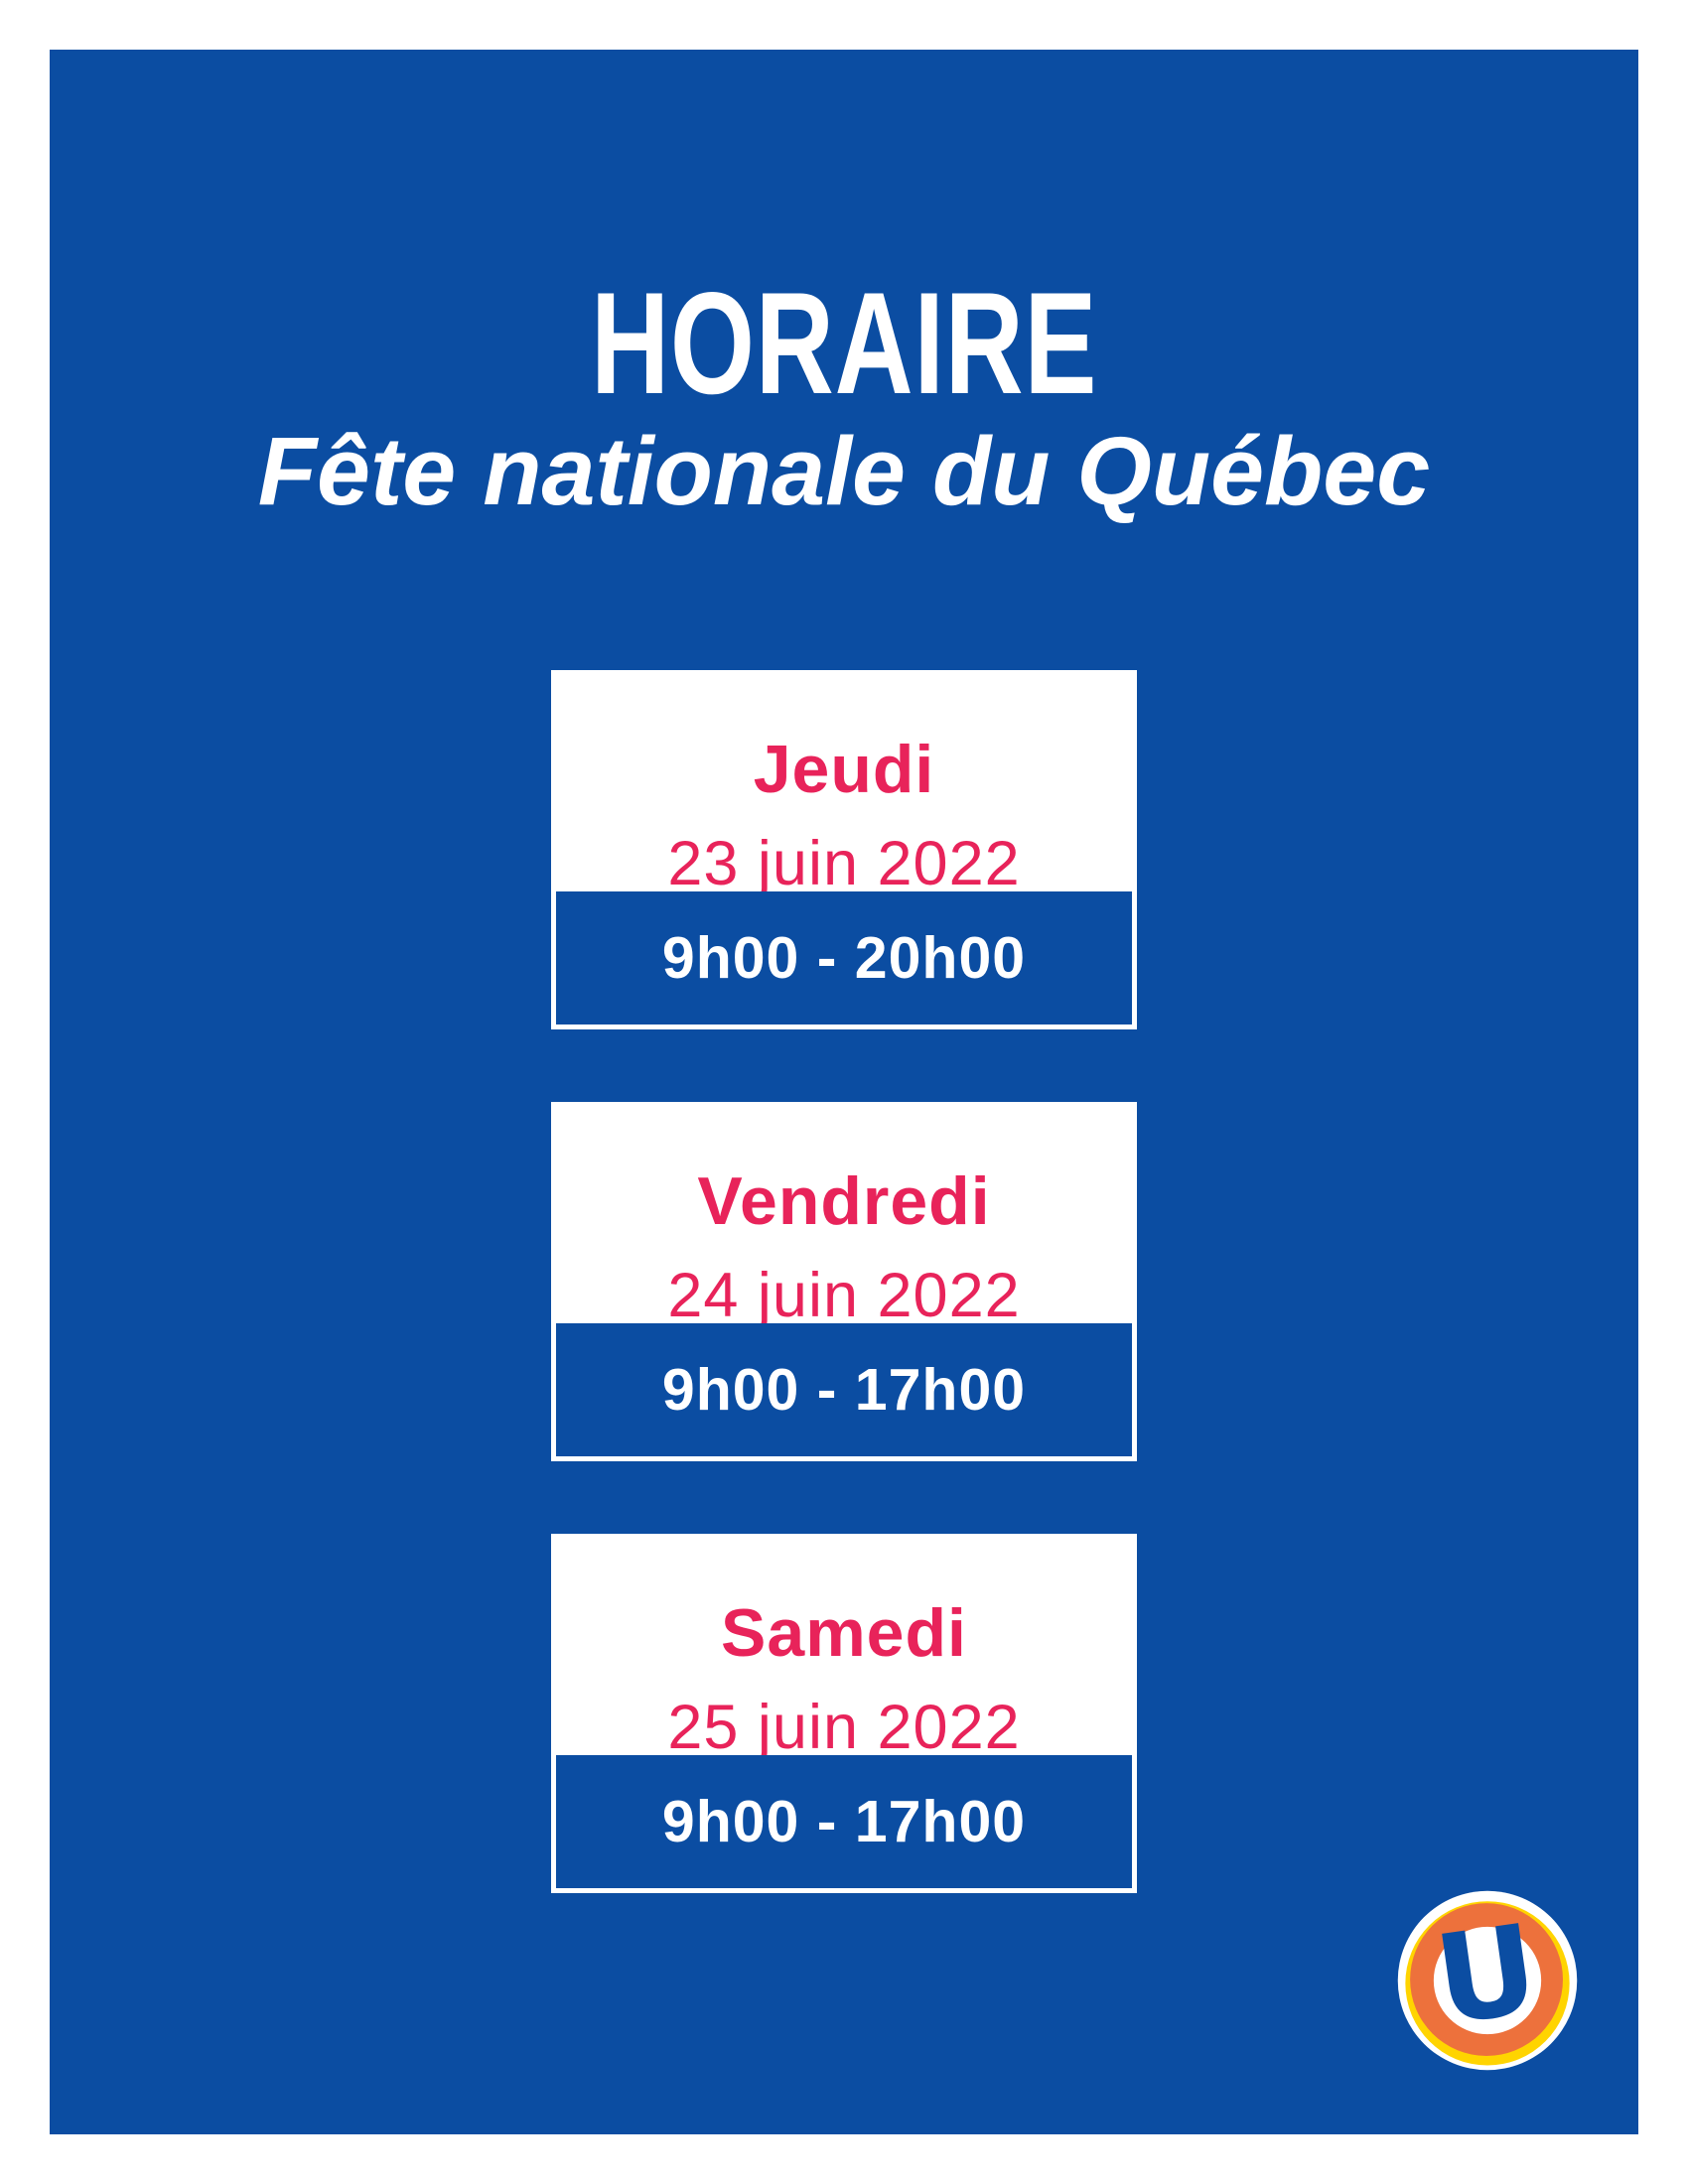 The width and height of the screenshot is (1688, 2184). What do you see at coordinates (844, 1633) in the screenshot?
I see `day-label: Samedi` at bounding box center [844, 1633].